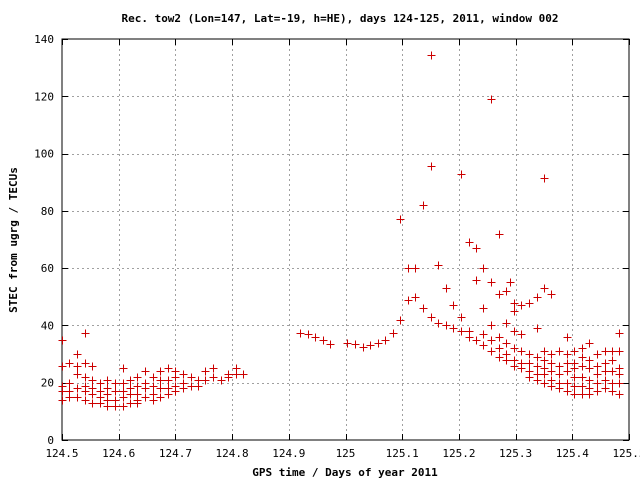  What do you see at coordinates (47, 383) in the screenshot?
I see `y-tick-label: 20` at bounding box center [47, 383].